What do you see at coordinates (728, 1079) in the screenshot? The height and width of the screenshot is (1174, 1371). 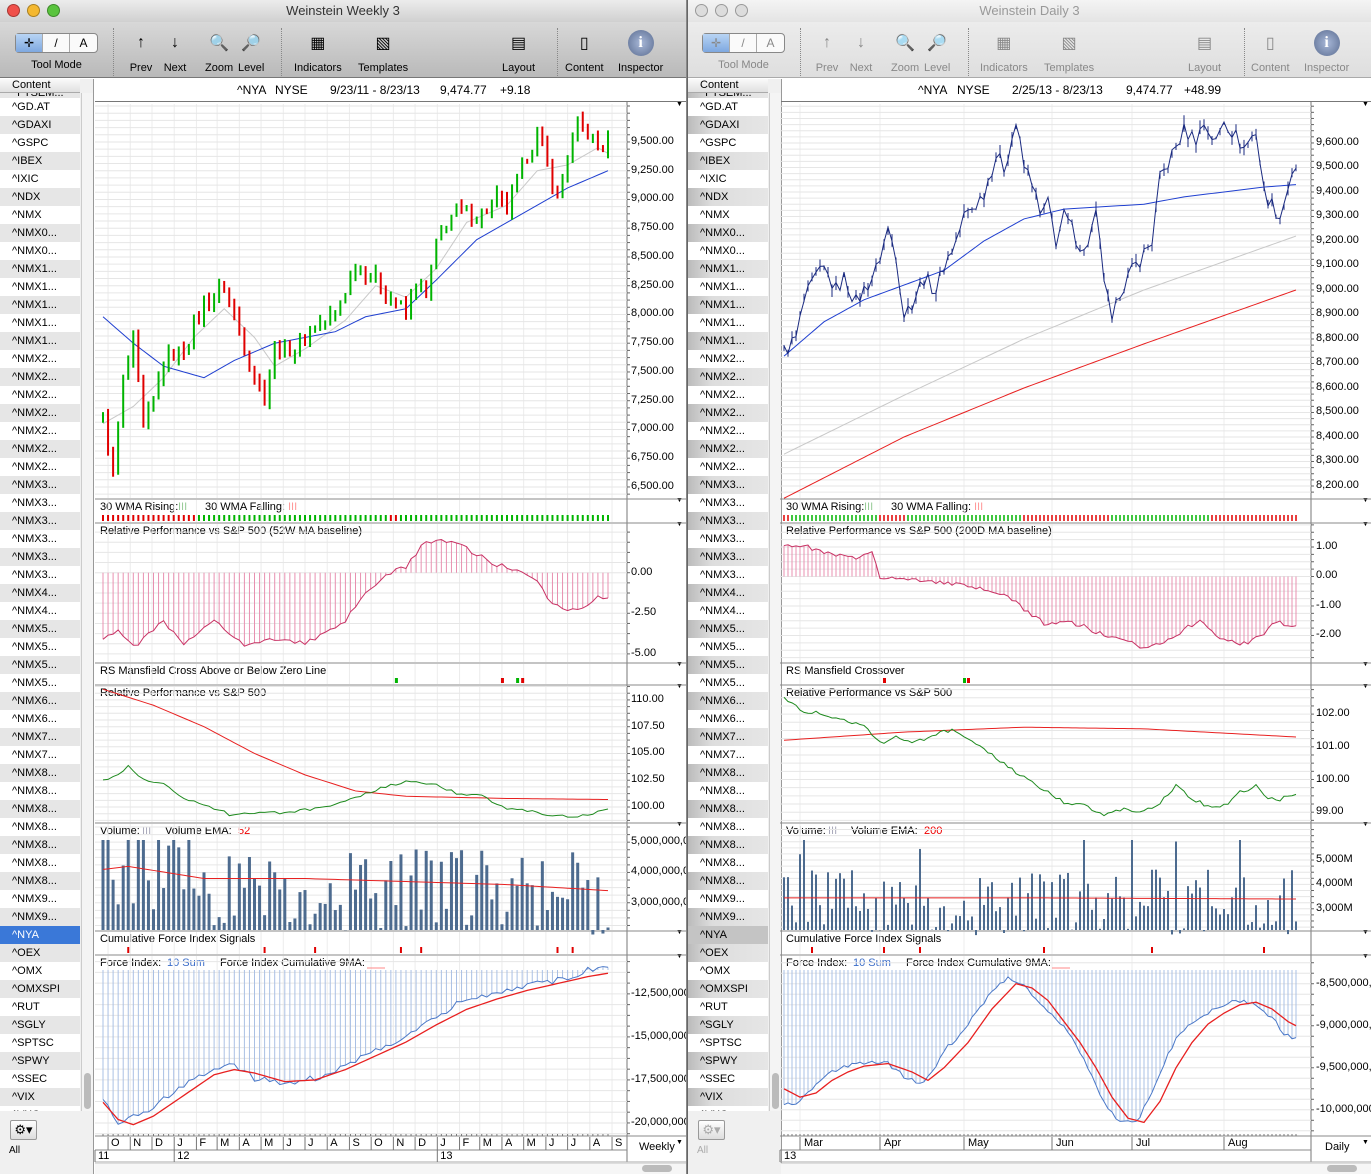 I see `symbol-list-item: ^SSEC` at bounding box center [728, 1079].